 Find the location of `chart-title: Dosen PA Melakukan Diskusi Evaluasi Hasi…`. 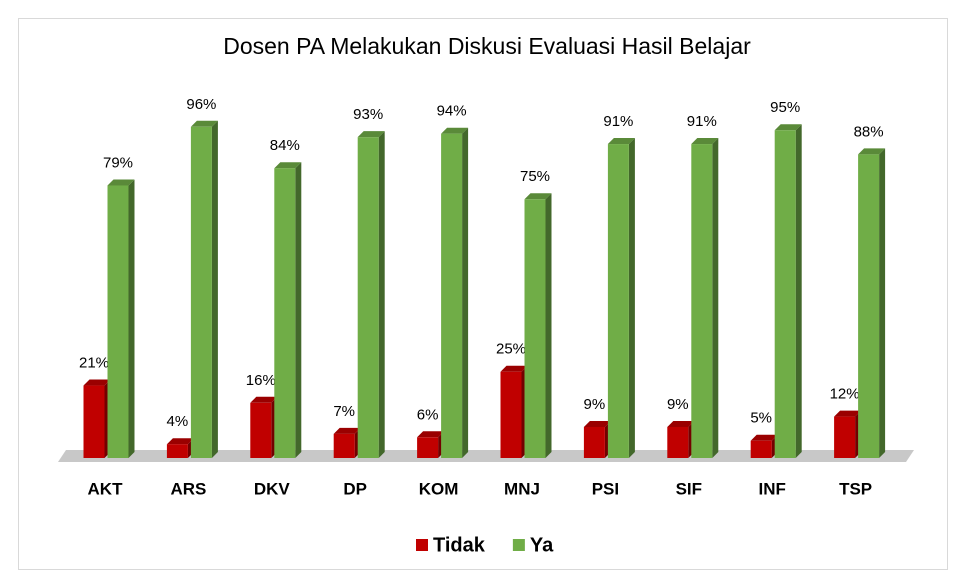

chart-title: Dosen PA Melakukan Diskusi Evaluasi Hasi… is located at coordinates (487, 46).